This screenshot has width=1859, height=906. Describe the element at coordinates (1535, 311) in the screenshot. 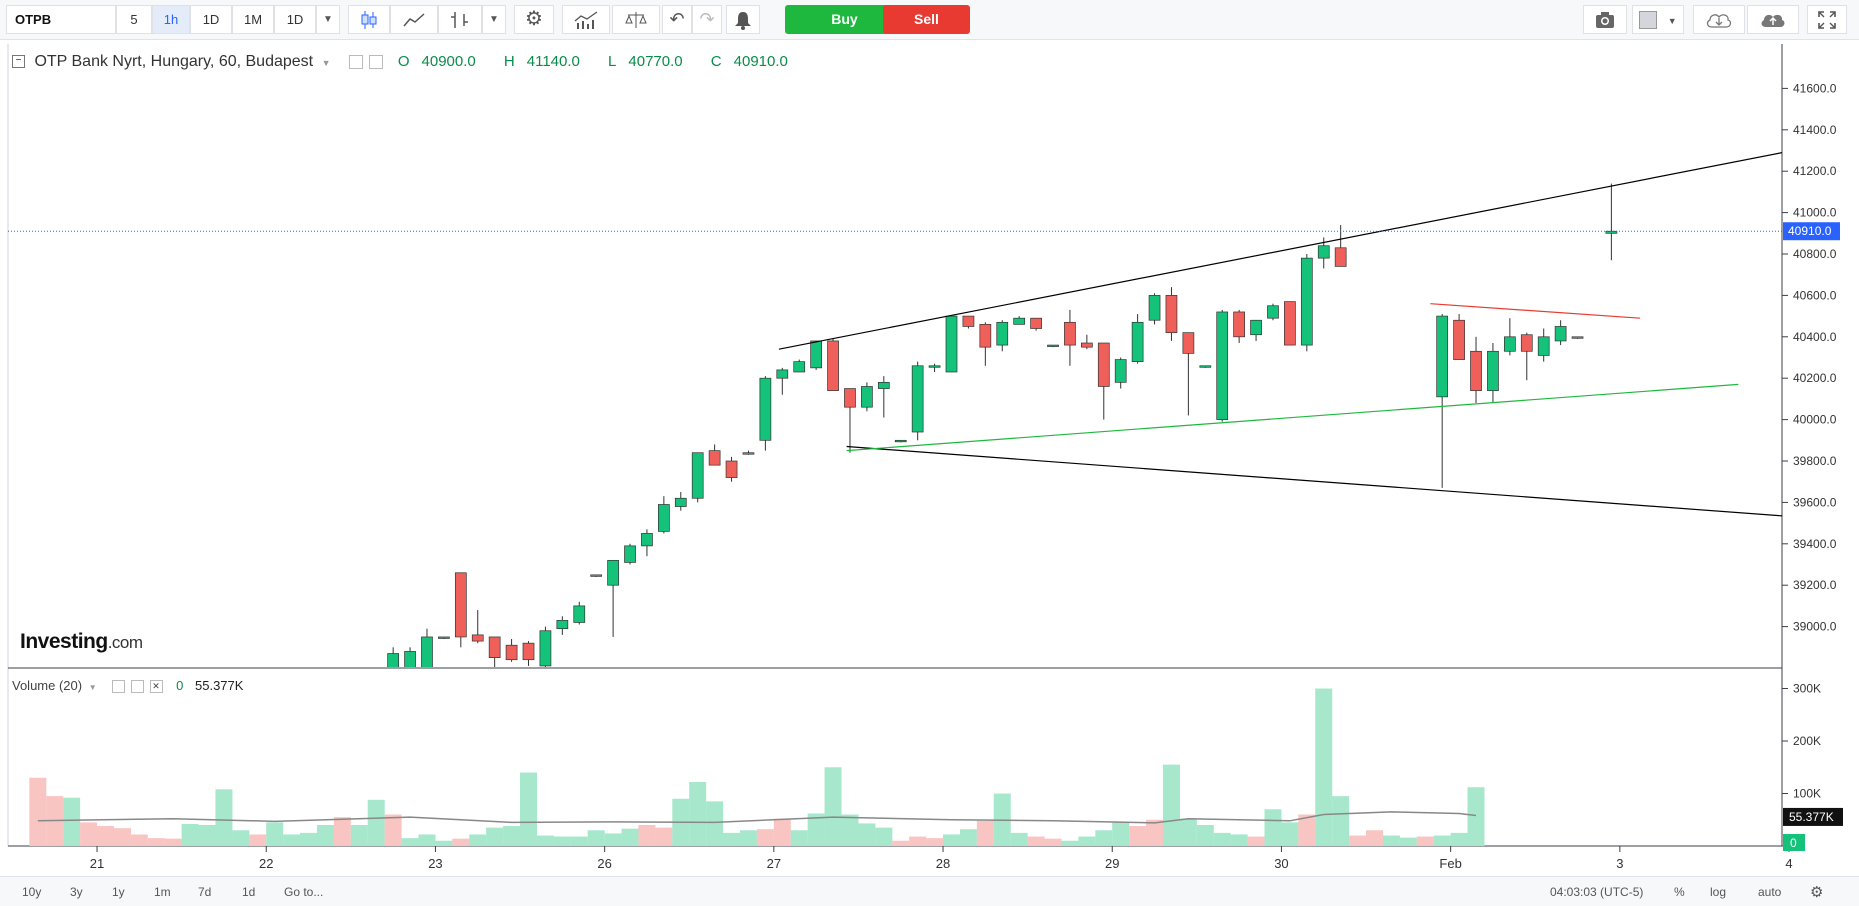

I see `resistance-line` at that location.